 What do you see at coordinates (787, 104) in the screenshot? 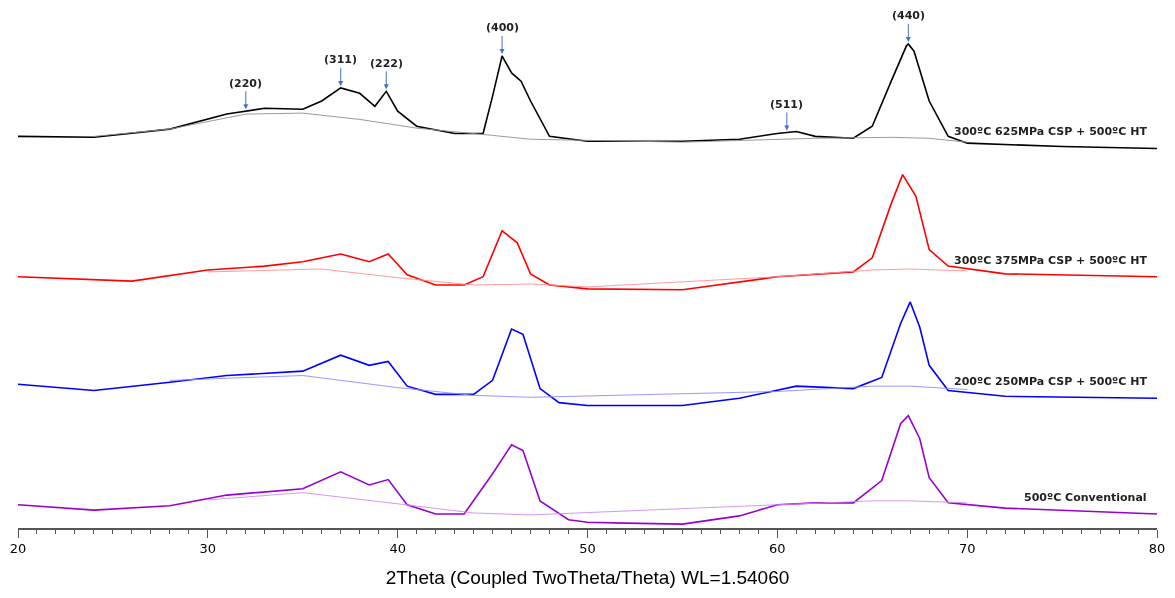
I see `annotation: (511)` at bounding box center [787, 104].